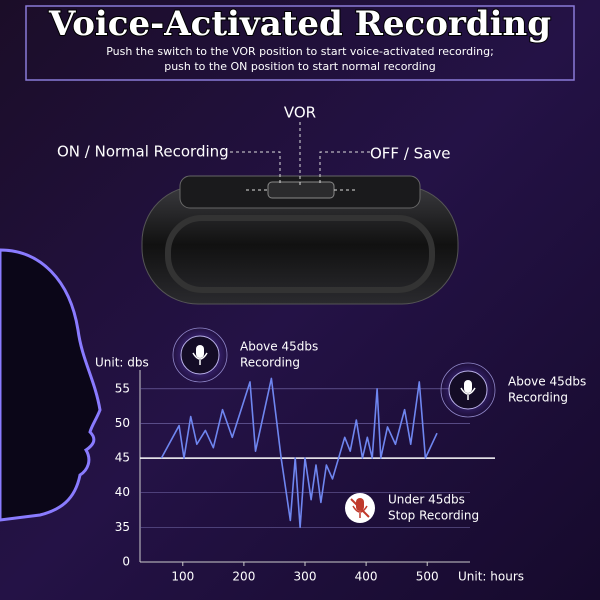 The width and height of the screenshot is (600, 600). Describe the element at coordinates (427, 577) in the screenshot. I see `x-tick-label: 500` at that location.